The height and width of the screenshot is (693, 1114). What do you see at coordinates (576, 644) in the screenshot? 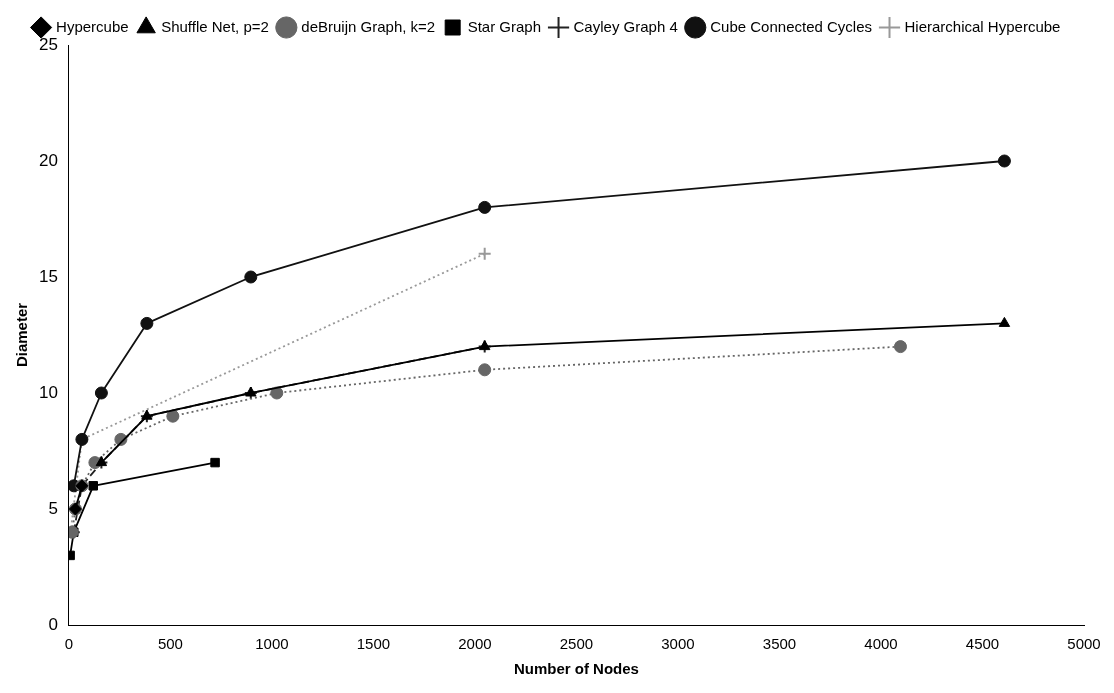
I see `x-tick-label: 2500` at bounding box center [576, 644].